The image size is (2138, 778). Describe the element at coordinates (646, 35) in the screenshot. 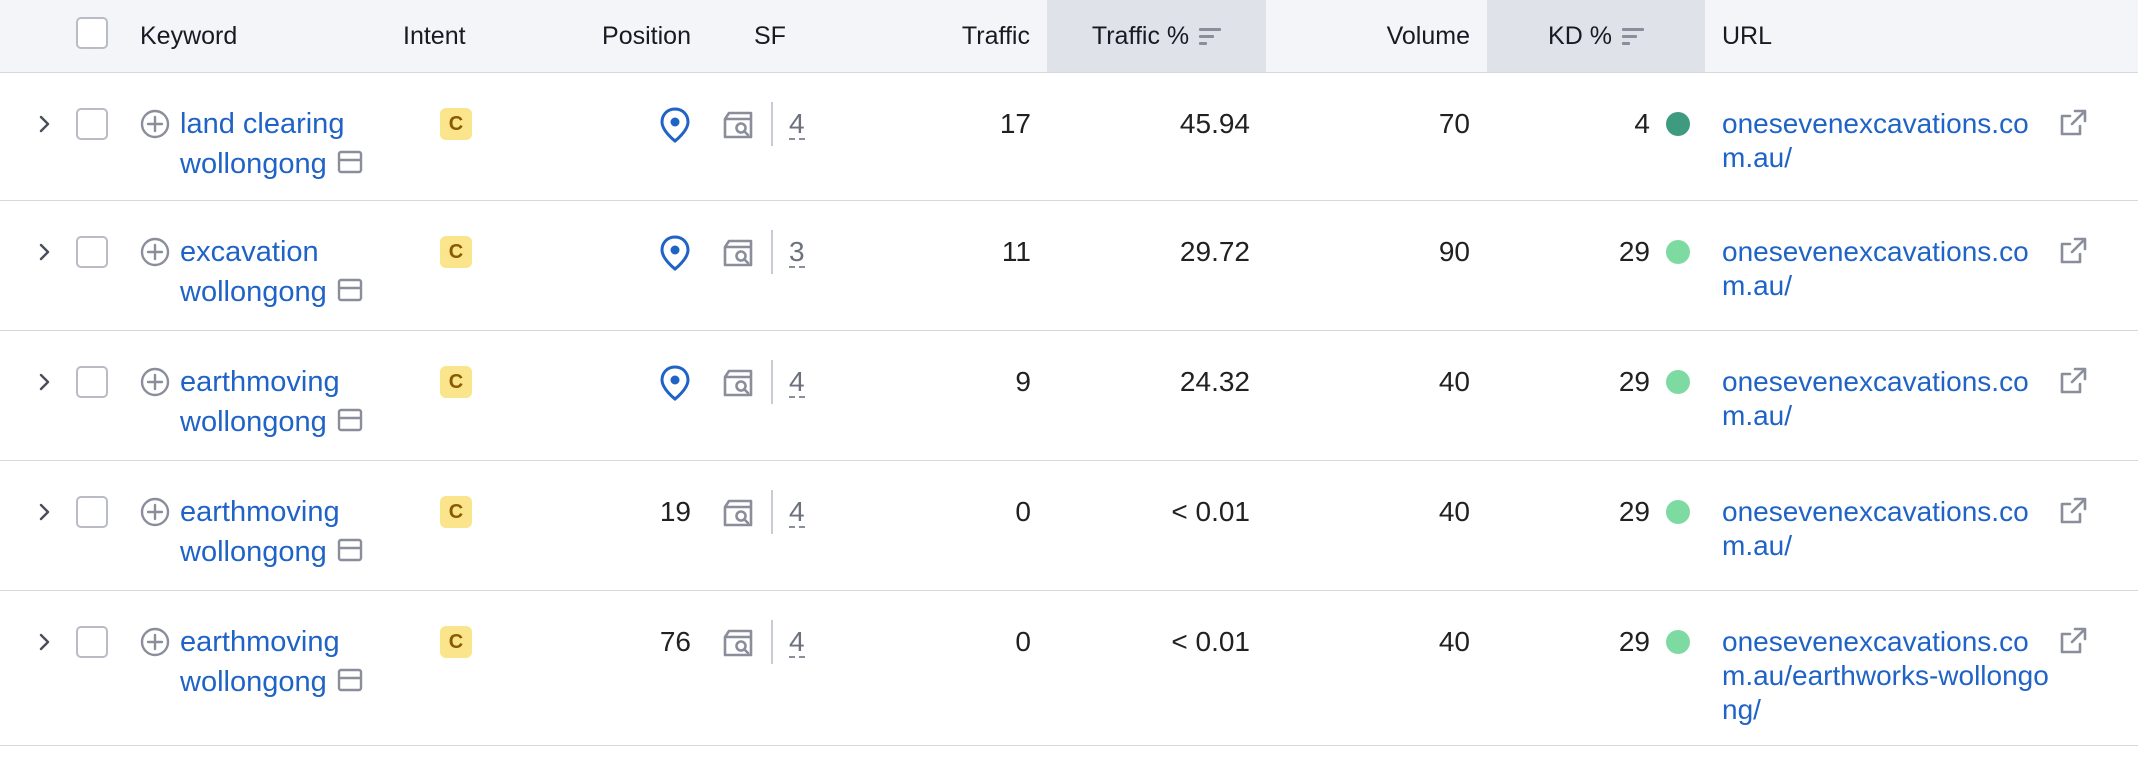

I see `column-header-position: Position` at that location.